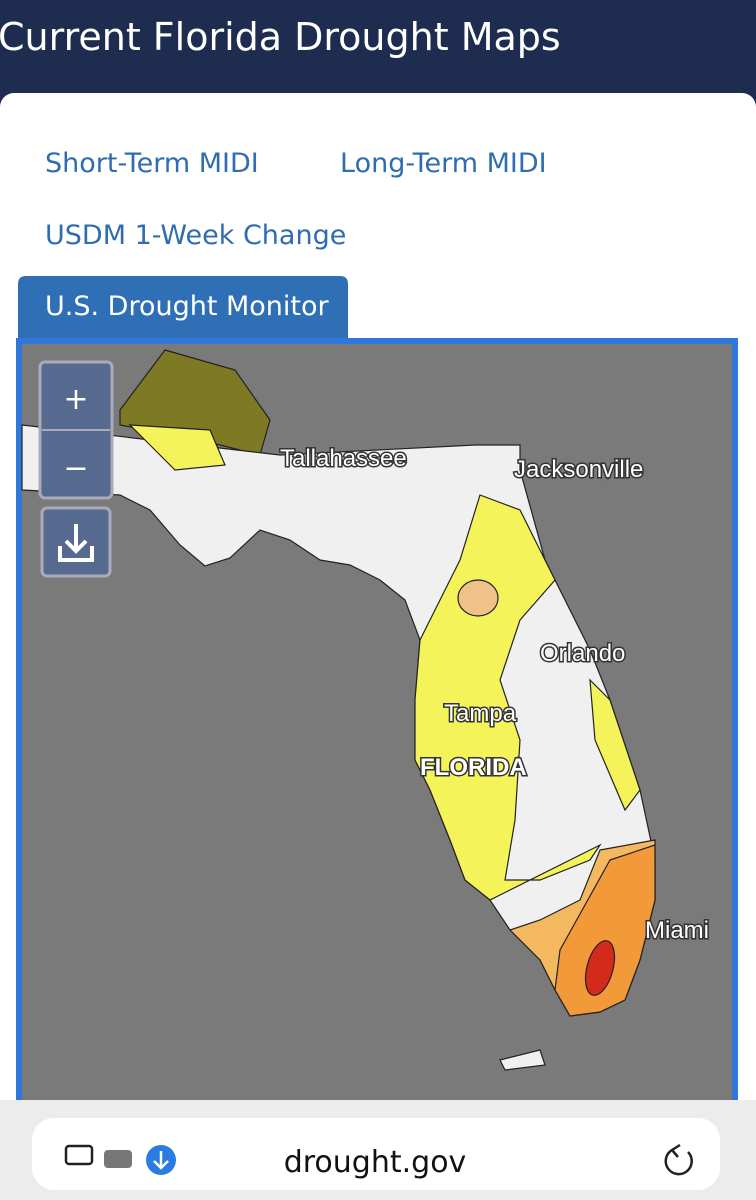  I want to click on address-bar, so click(376, 1154).